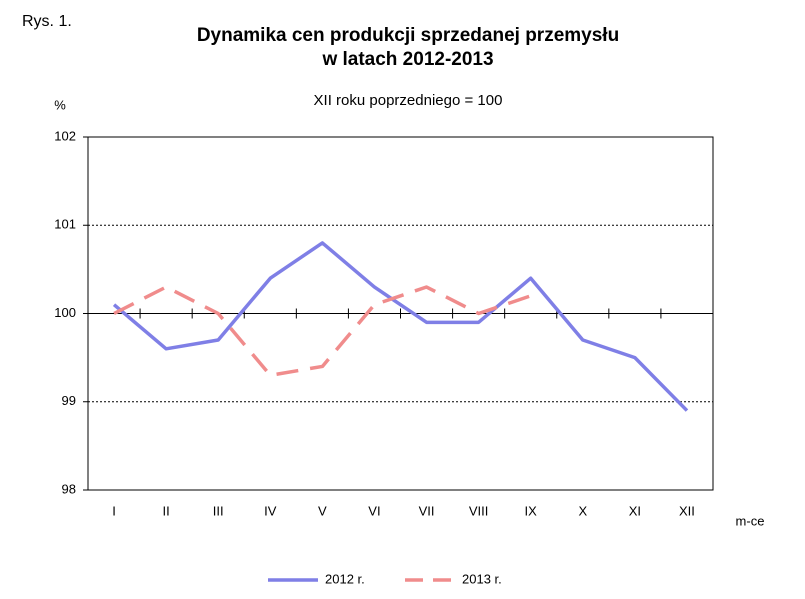  Describe the element at coordinates (65, 224) in the screenshot. I see `y-tick-label: 101` at that location.